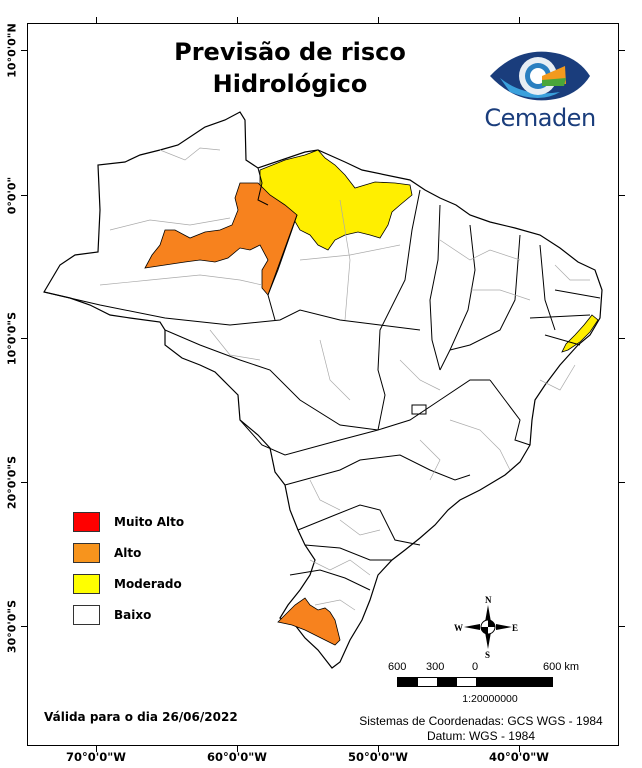  What do you see at coordinates (561, 667) in the screenshot?
I see `scale-label-600-right: 600 km` at bounding box center [561, 667].